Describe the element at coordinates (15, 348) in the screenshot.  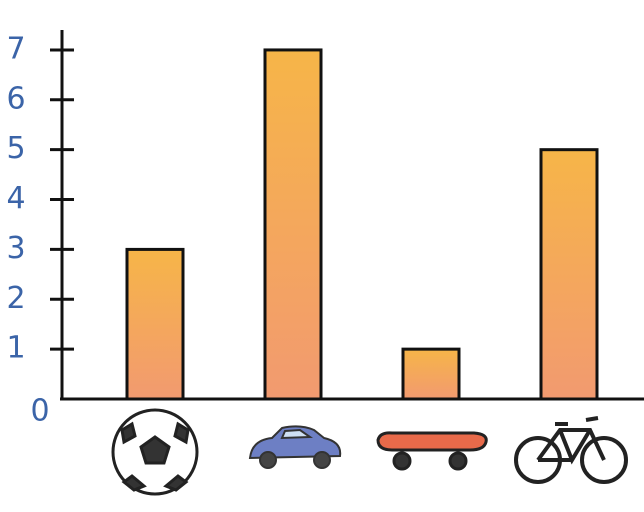
I see `y-tick-label: 1` at that location.